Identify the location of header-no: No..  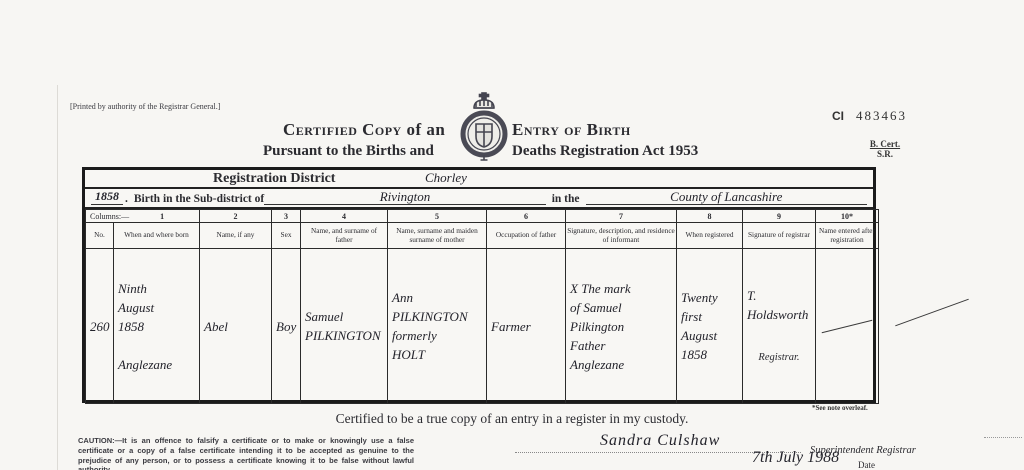
(99, 235).